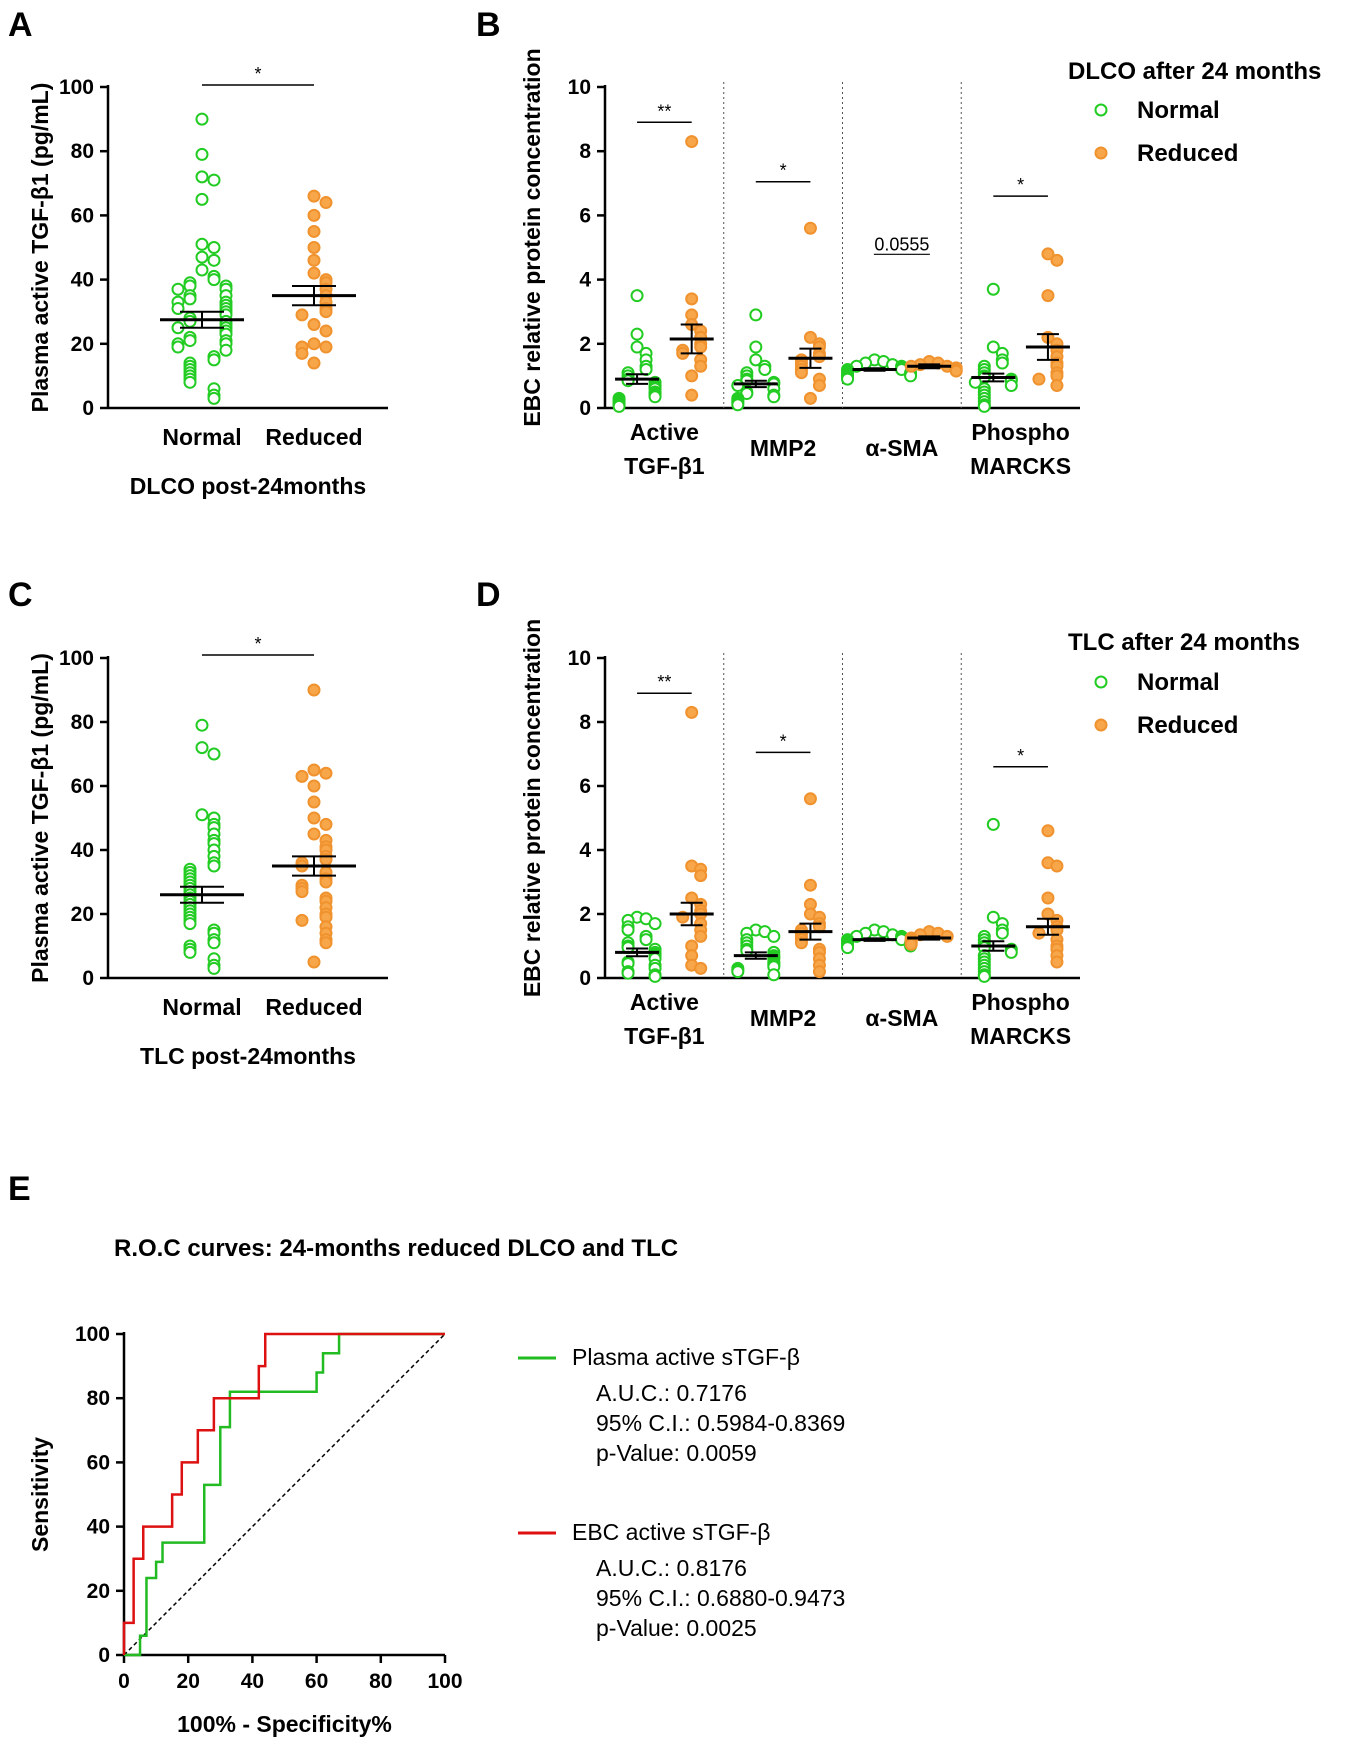  What do you see at coordinates (686, 1357) in the screenshot?
I see `legend-series-name: Plasma active sTGF-β` at bounding box center [686, 1357].